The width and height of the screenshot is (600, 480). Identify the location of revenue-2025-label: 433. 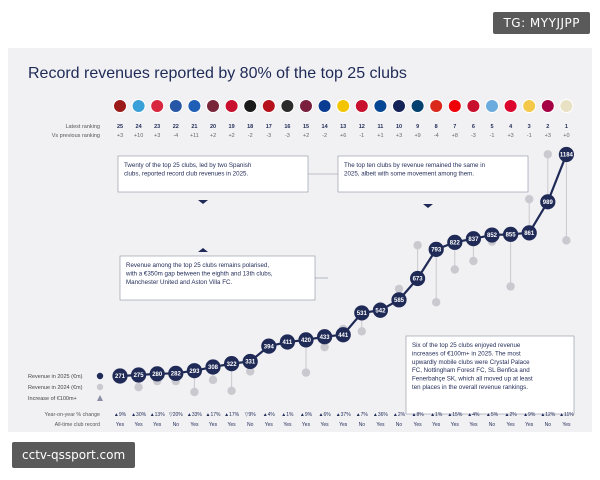
(325, 338).